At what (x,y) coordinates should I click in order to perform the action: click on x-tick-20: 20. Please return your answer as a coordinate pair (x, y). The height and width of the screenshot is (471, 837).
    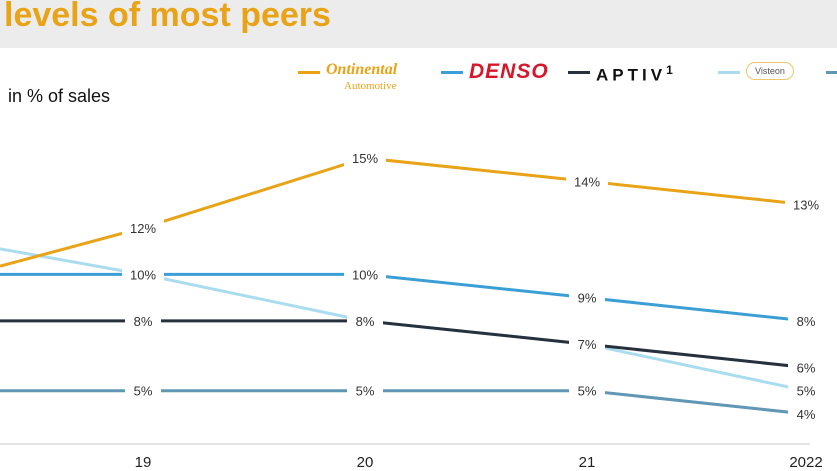
    Looking at the image, I should click on (365, 462).